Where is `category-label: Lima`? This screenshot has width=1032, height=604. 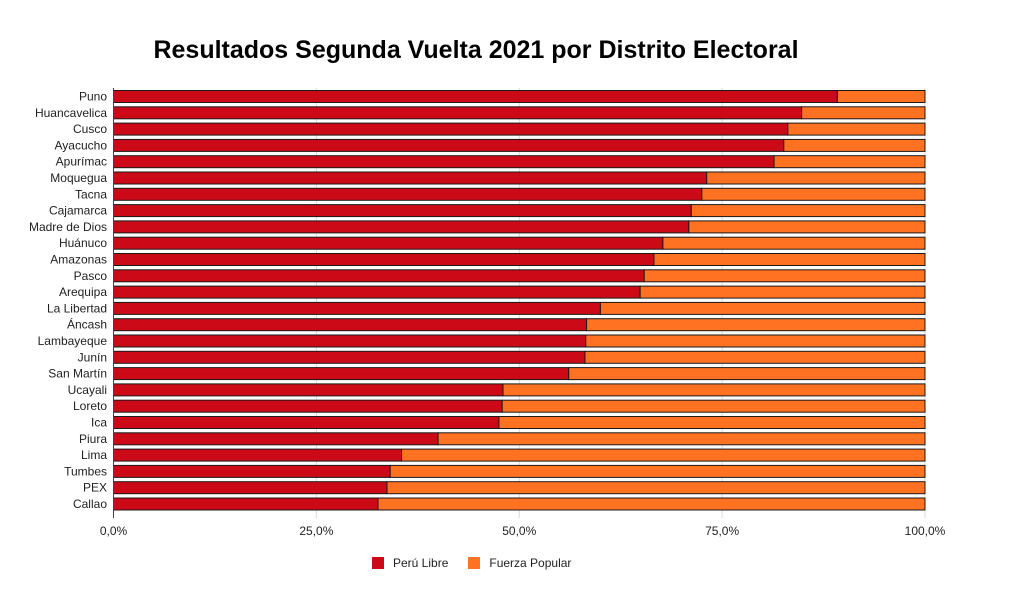 category-label: Lima is located at coordinates (94, 455).